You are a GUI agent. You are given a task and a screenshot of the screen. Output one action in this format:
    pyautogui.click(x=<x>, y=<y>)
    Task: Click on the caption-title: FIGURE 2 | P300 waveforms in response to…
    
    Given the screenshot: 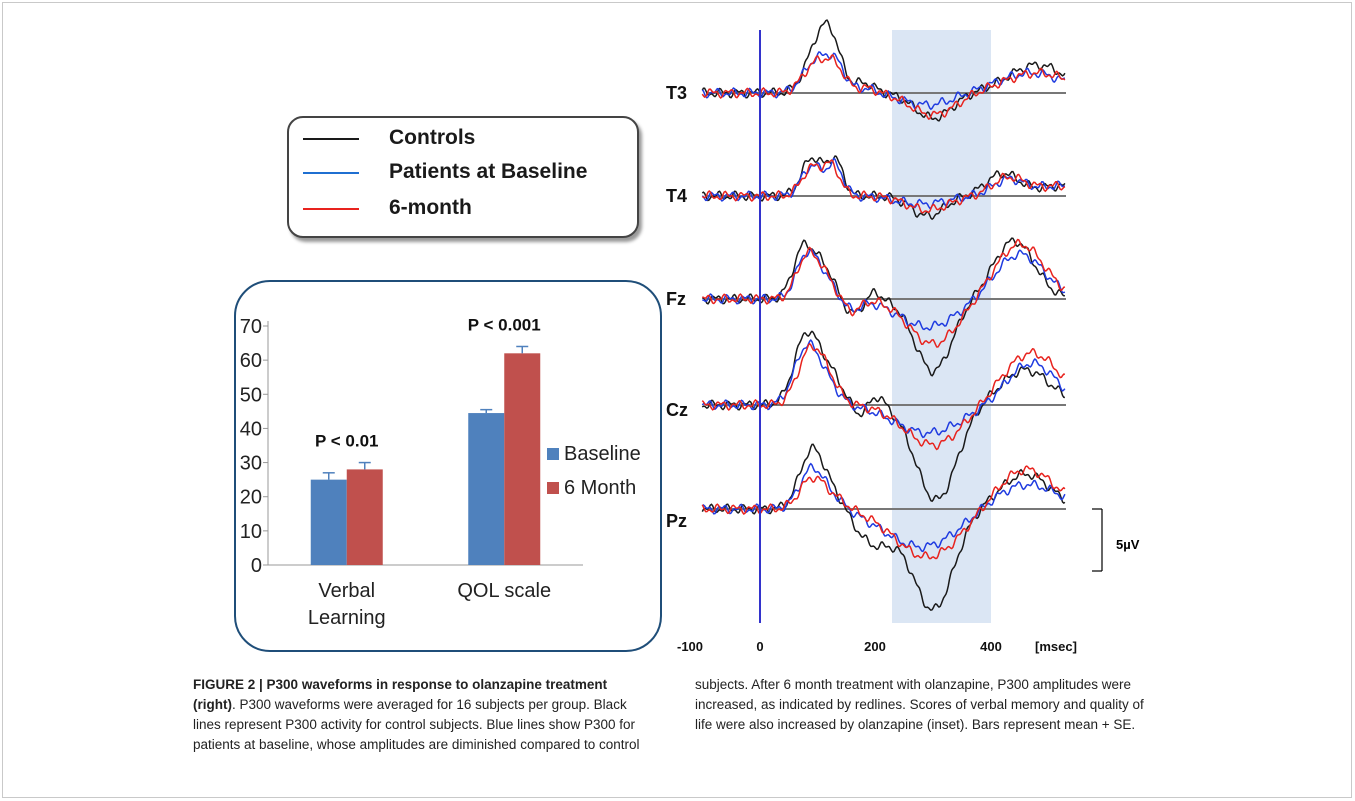 What is the action you would take?
    pyautogui.click(x=400, y=694)
    